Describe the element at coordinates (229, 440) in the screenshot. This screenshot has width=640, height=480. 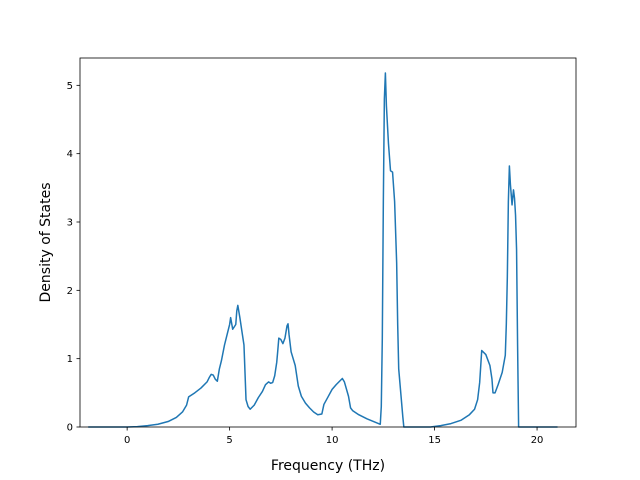
I see `x-tick-label: 5` at that location.